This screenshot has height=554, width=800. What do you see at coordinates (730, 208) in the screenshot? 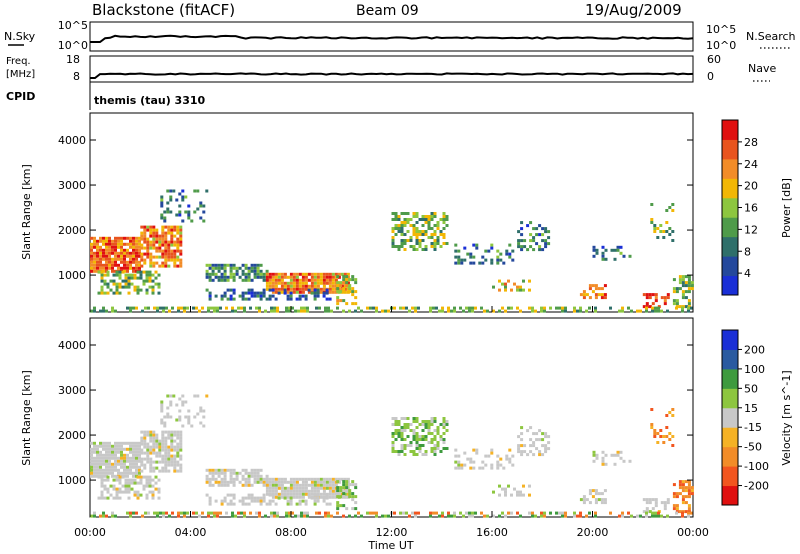
I see `power-colorbar-blocks` at bounding box center [730, 208].